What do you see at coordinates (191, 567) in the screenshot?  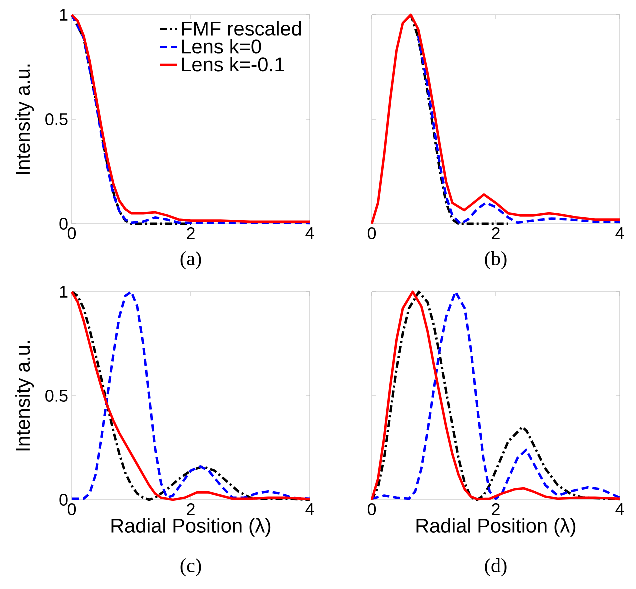 I see `text: (c)` at bounding box center [191, 567].